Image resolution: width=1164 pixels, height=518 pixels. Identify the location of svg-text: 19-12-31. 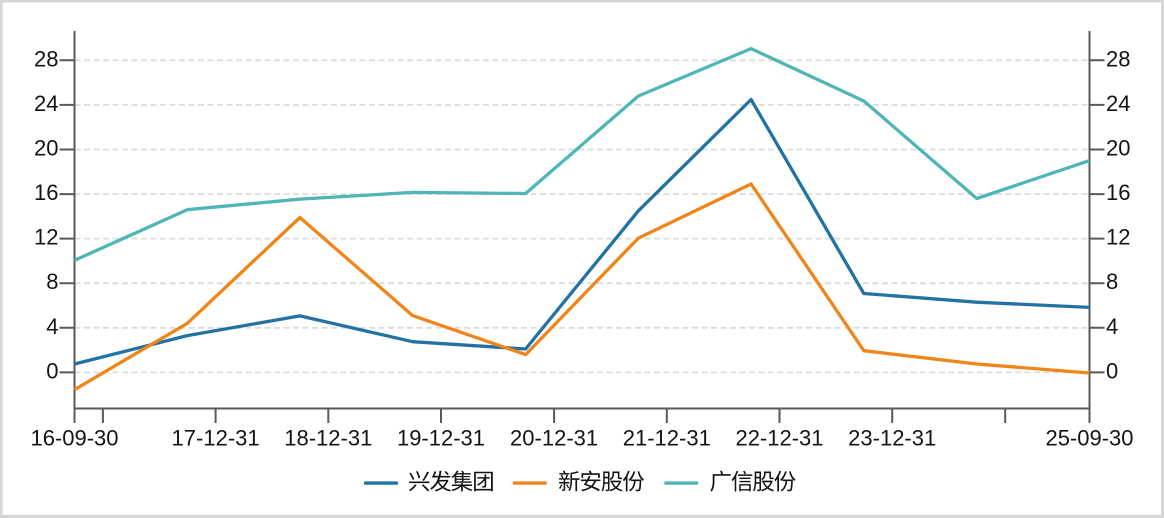
(441, 438).